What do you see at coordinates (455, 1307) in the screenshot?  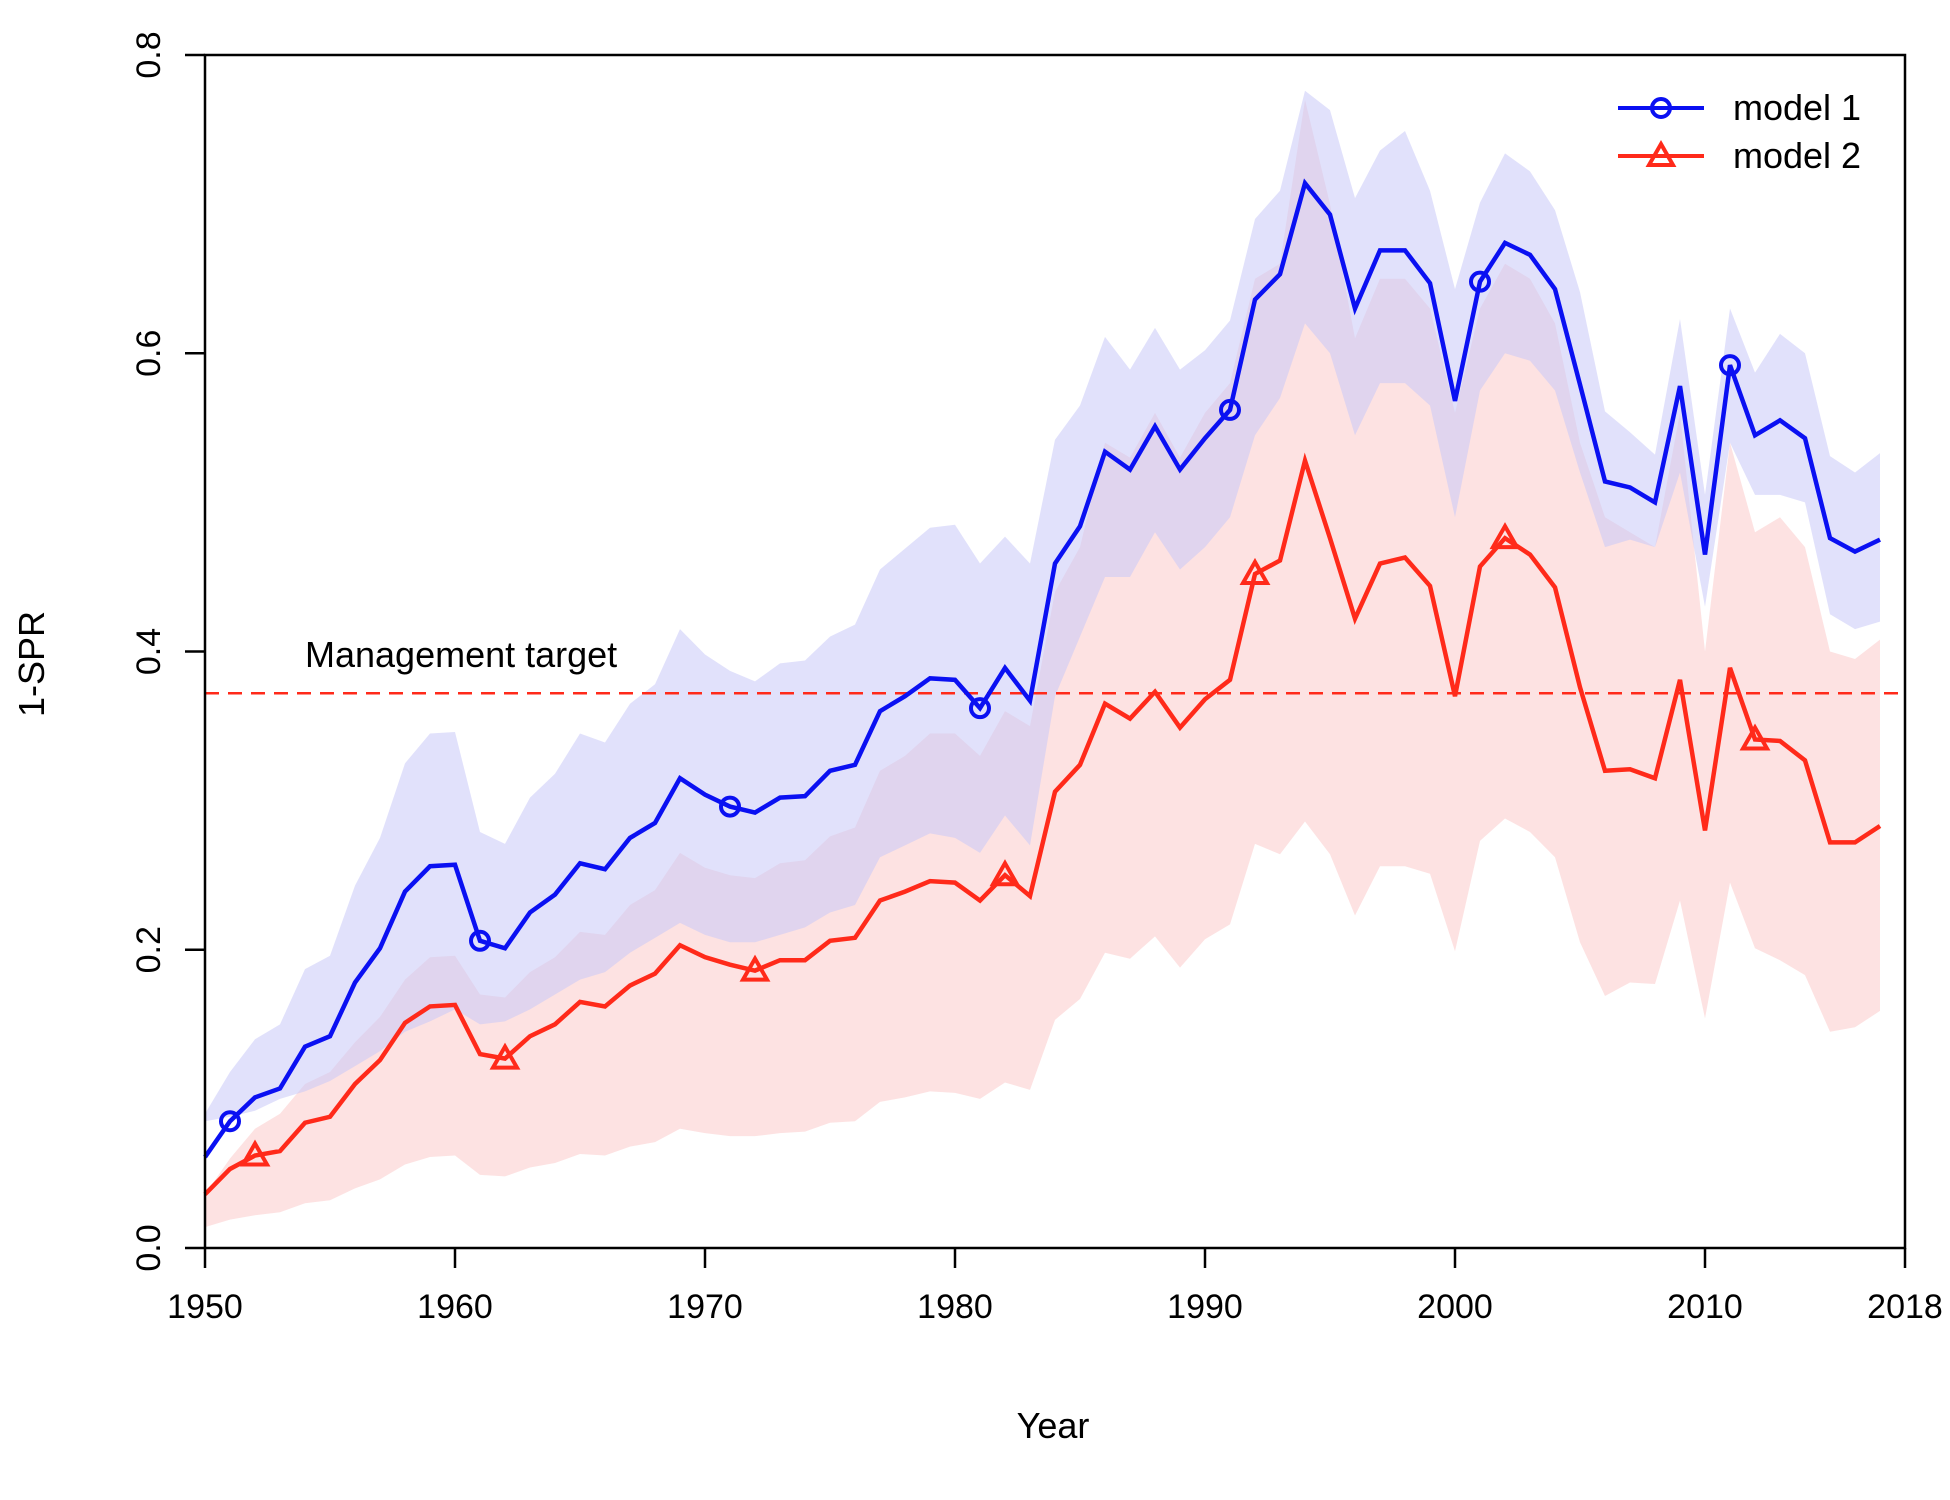 I see `x-tick-label: 1960` at bounding box center [455, 1307].